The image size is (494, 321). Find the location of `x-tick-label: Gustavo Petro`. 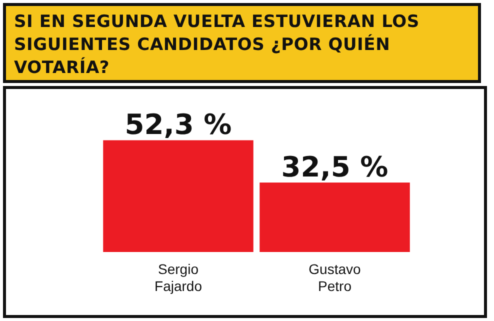

x-tick-label: Gustavo Petro is located at coordinates (335, 277).